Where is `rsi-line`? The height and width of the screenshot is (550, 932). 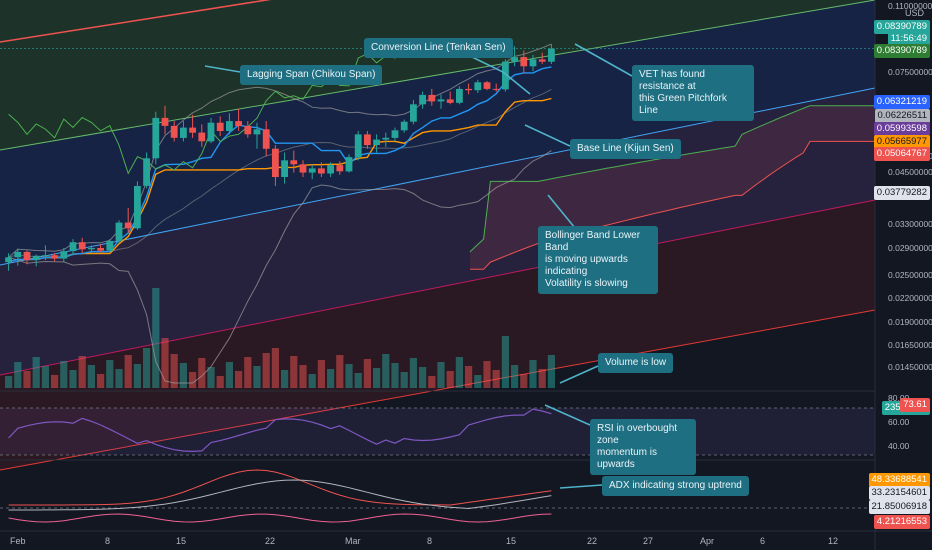 rsi-line is located at coordinates (280, 430).